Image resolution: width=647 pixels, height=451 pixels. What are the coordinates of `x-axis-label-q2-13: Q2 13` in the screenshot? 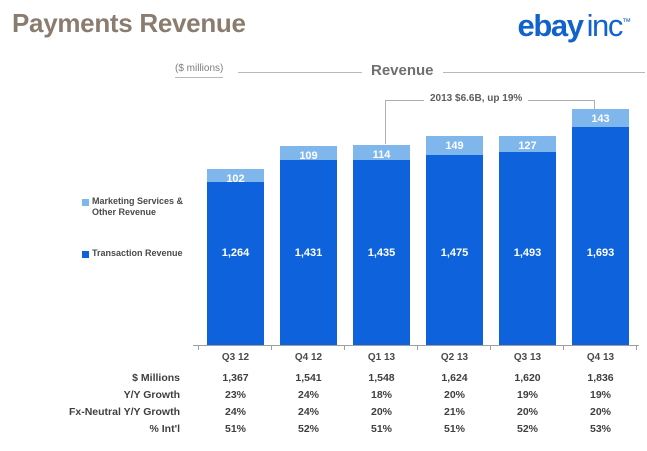 It's located at (454, 357).